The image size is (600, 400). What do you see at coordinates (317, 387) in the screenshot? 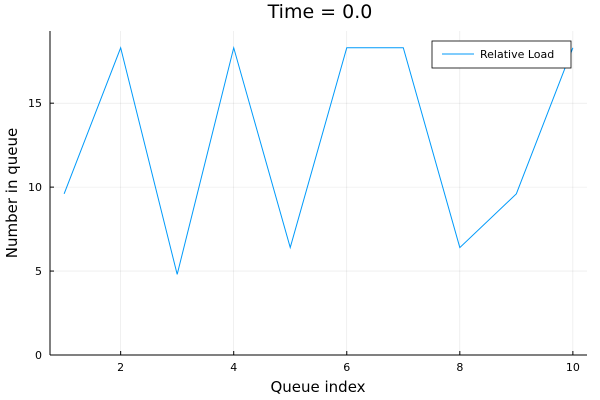
I see `x-axis-label: Queue index` at bounding box center [317, 387].